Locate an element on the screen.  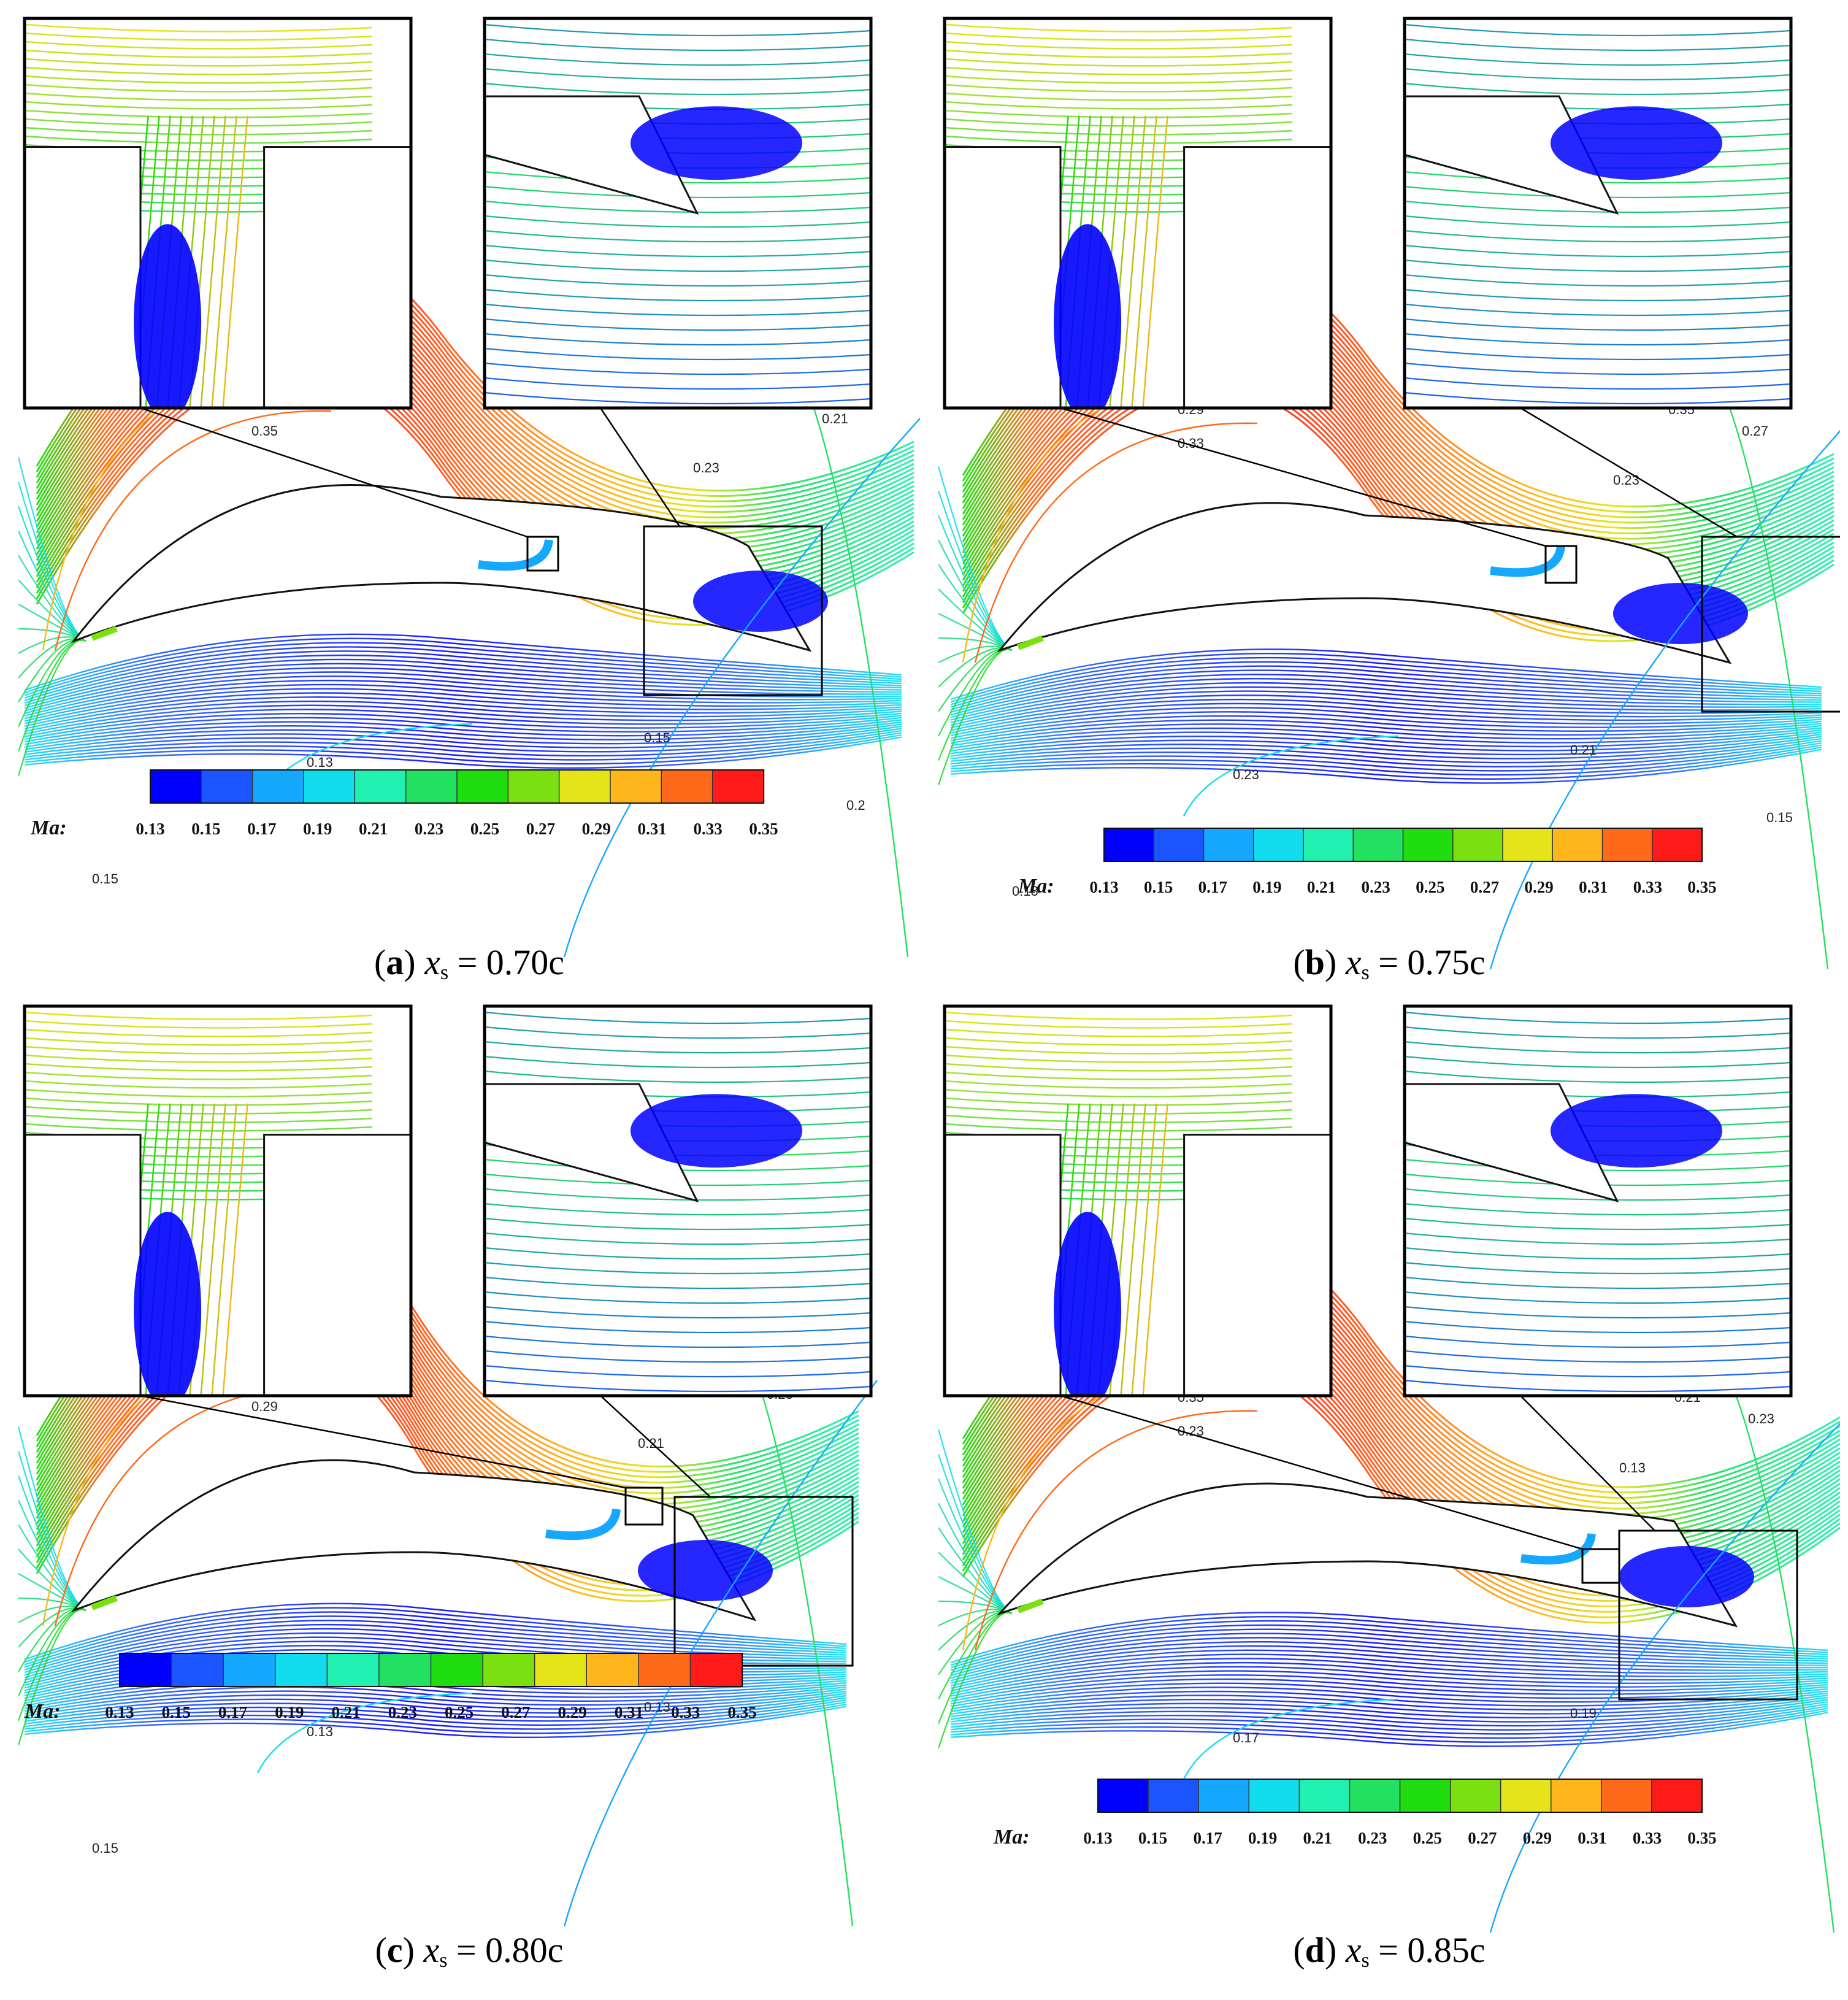
jet-slot is located at coordinates (1527, 561).